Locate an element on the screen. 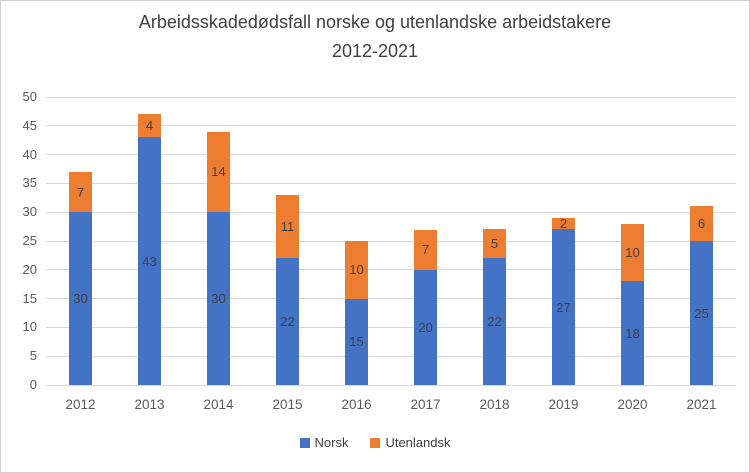  bar-data-label: 14 is located at coordinates (218, 172).